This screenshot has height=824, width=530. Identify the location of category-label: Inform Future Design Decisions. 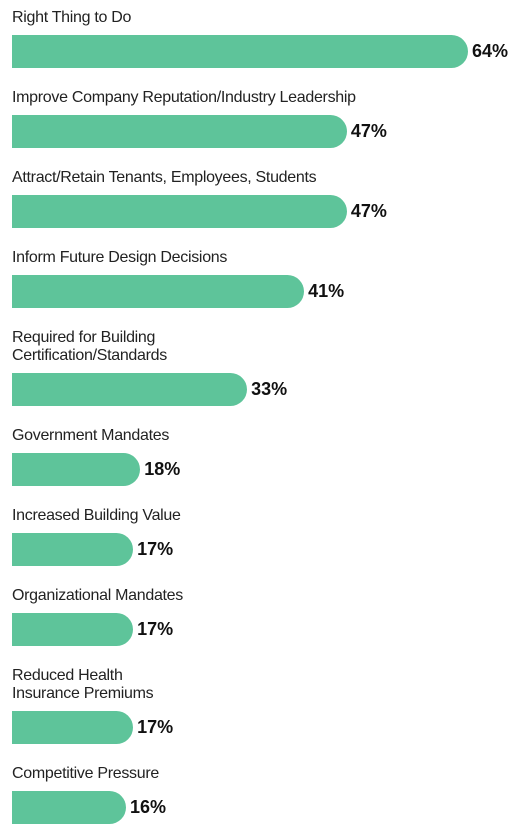
(120, 257).